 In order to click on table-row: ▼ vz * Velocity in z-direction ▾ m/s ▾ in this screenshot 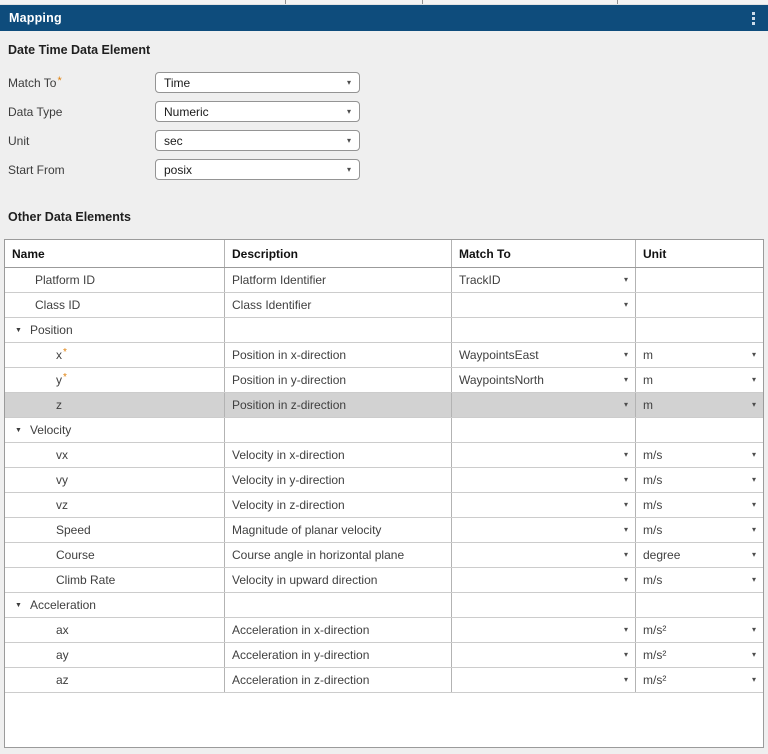, I will do `click(384, 505)`.